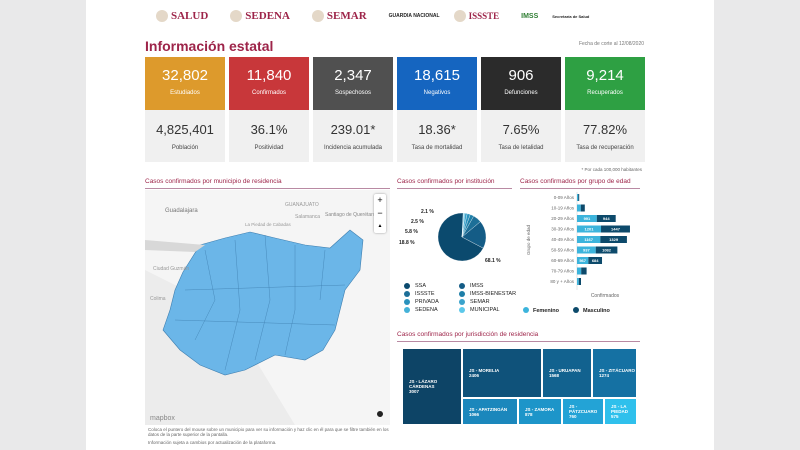  Describe the element at coordinates (353, 75) in the screenshot. I see `card-value: 2,347` at that location.